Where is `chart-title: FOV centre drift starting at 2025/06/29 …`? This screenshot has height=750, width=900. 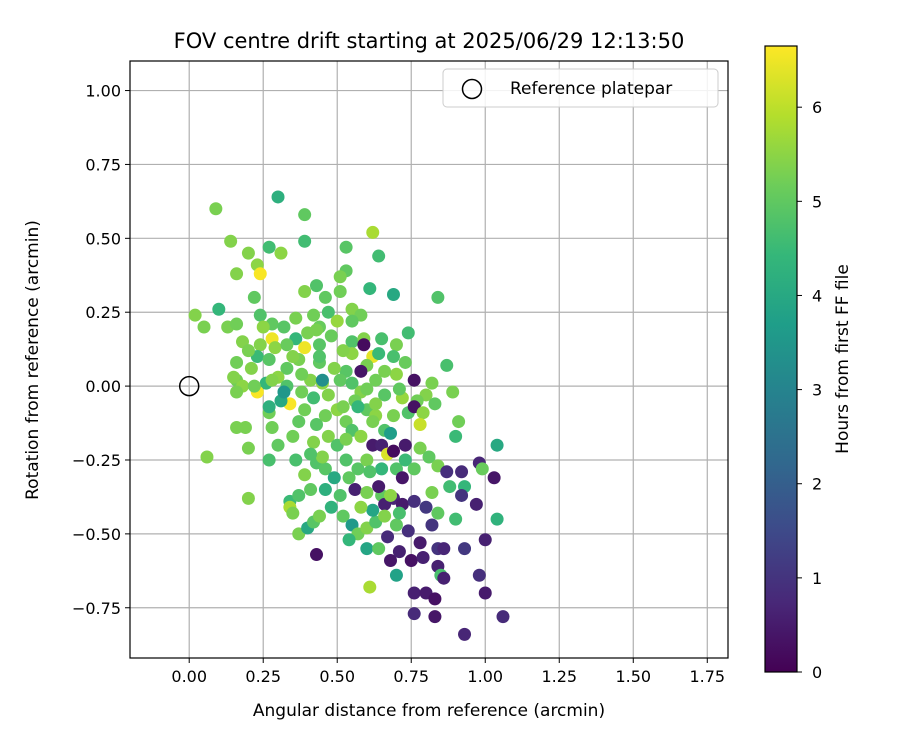 chart-title: FOV centre drift starting at 2025/06/29 … is located at coordinates (429, 41).